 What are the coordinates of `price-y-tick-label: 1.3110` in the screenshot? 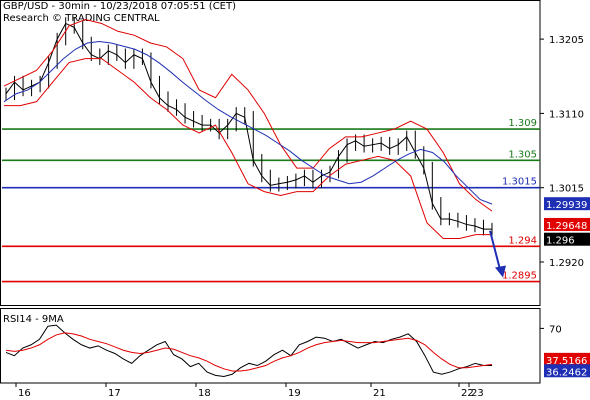 It's located at (566, 114).